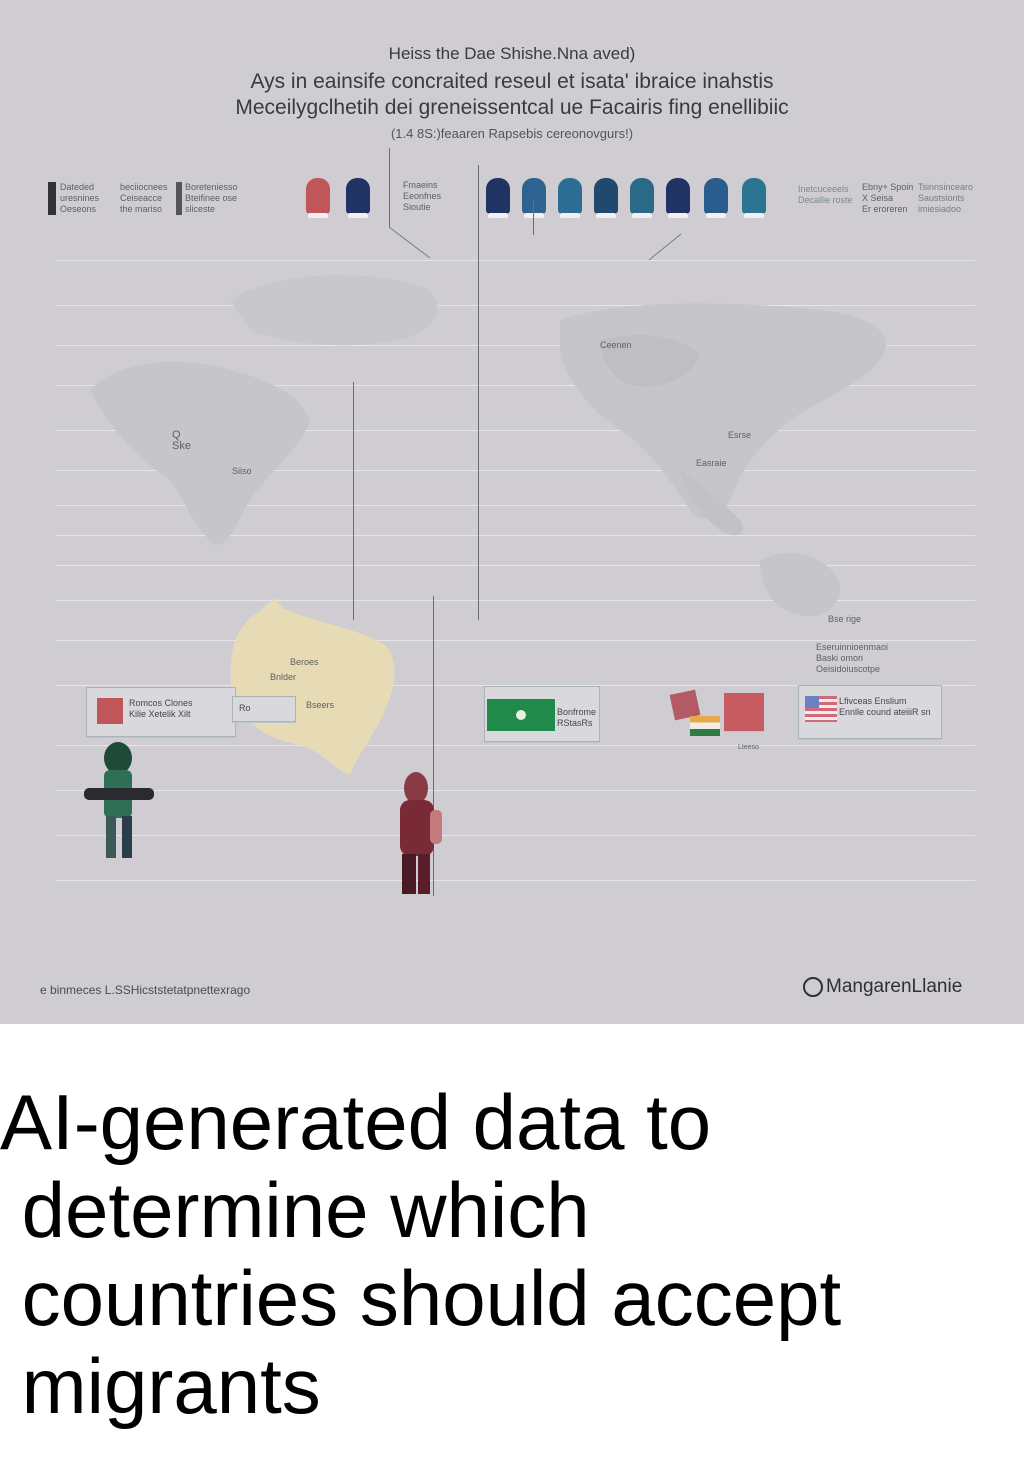 This screenshot has height=1474, width=1024. Describe the element at coordinates (512, 133) in the screenshot. I see `poster-subtitle-3: (1.4 8S:)feaaren Rapsebis cereonovgurs!)` at that location.